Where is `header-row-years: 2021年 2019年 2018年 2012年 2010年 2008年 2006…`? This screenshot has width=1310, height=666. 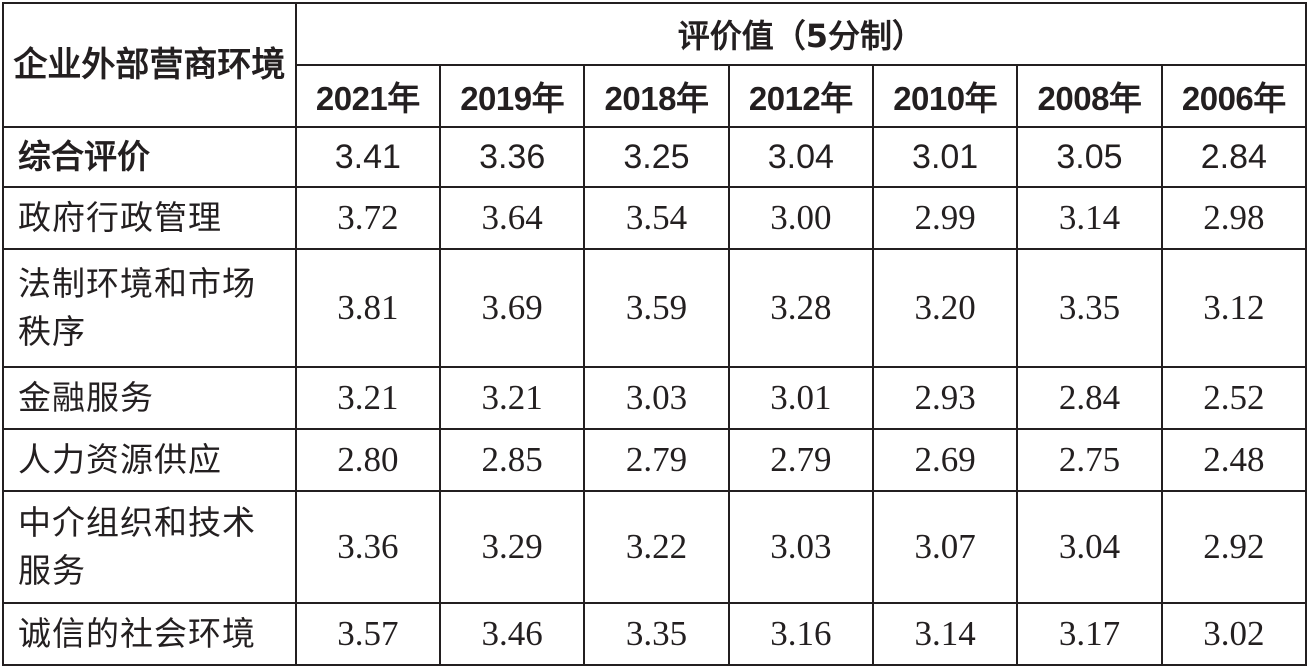
header-row-years: 2021年 2019年 2018年 2012年 2010年 2008年 2006… is located at coordinates (655, 96).